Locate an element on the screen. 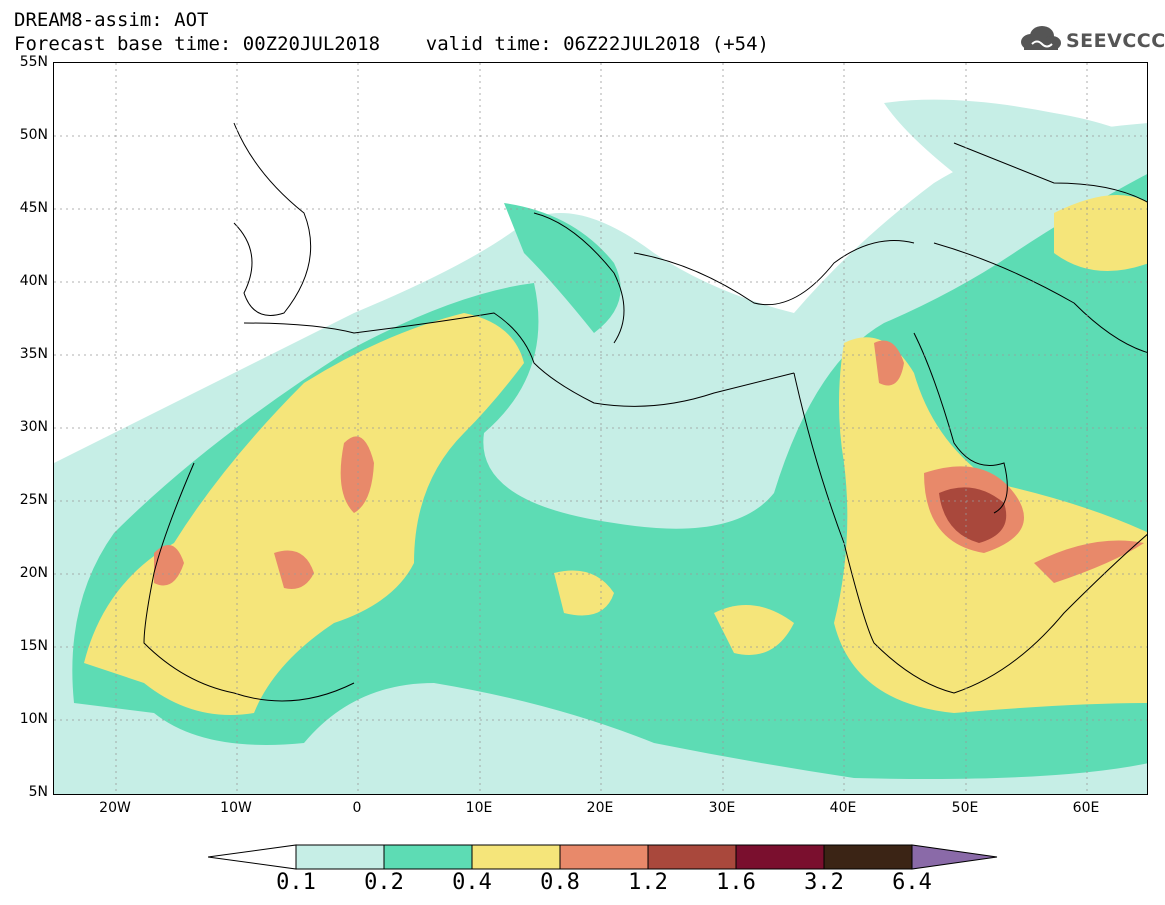  logo-text: SEEVCCC is located at coordinates (1115, 41).